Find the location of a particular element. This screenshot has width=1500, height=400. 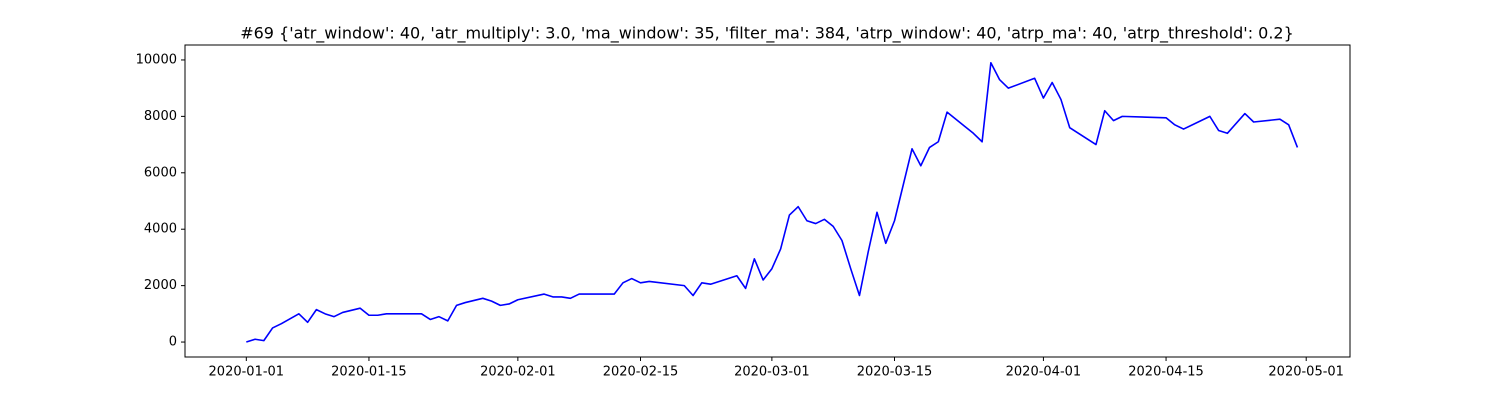

x-tick-label: 2020-01-15 is located at coordinates (369, 372).